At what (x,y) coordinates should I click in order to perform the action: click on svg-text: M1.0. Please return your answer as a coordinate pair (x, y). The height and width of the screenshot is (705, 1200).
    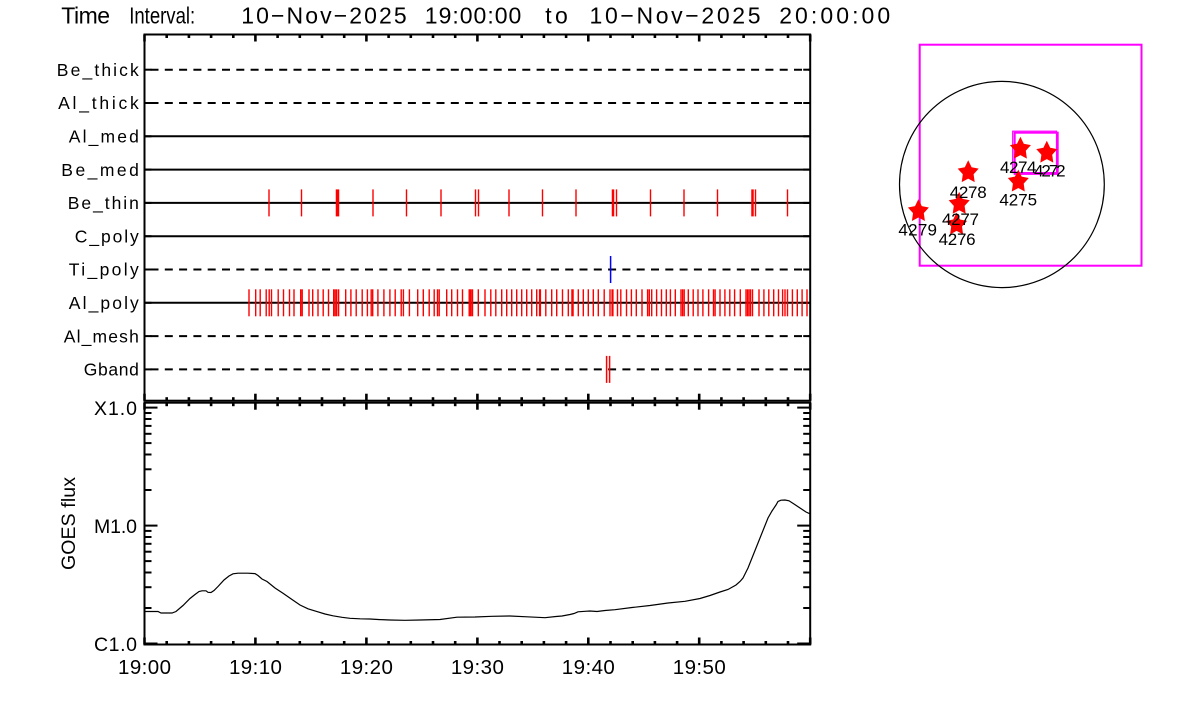
    Looking at the image, I should click on (115, 527).